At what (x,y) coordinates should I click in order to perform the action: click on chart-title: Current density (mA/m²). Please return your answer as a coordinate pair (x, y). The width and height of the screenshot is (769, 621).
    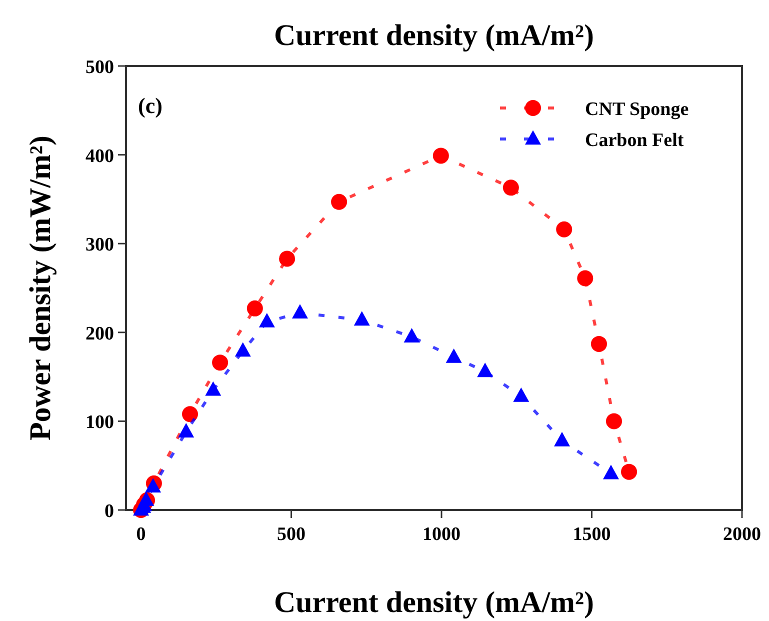
    Looking at the image, I should click on (434, 35).